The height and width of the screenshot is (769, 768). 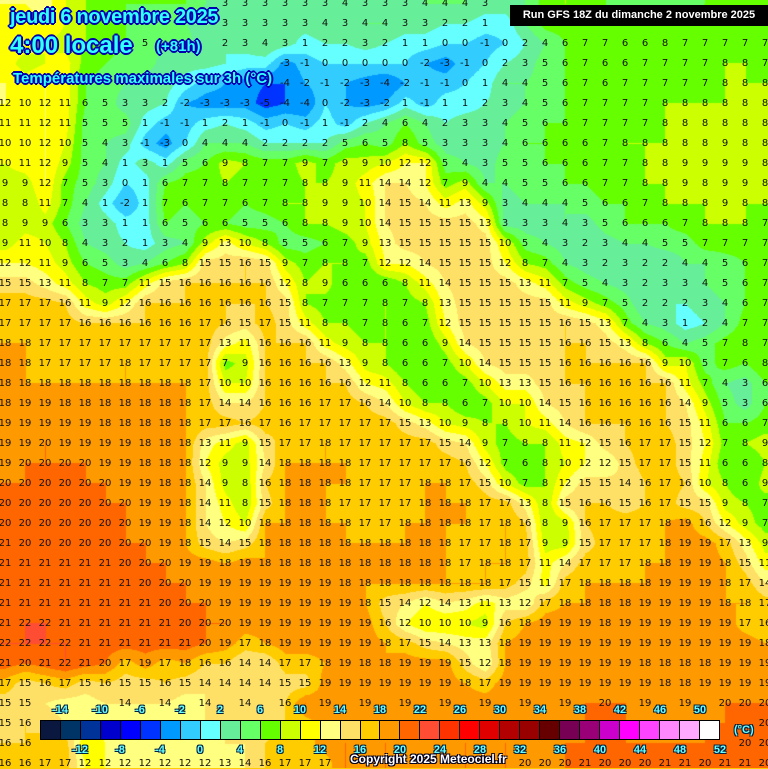 I want to click on grid-value: -1, so click(x=465, y=63).